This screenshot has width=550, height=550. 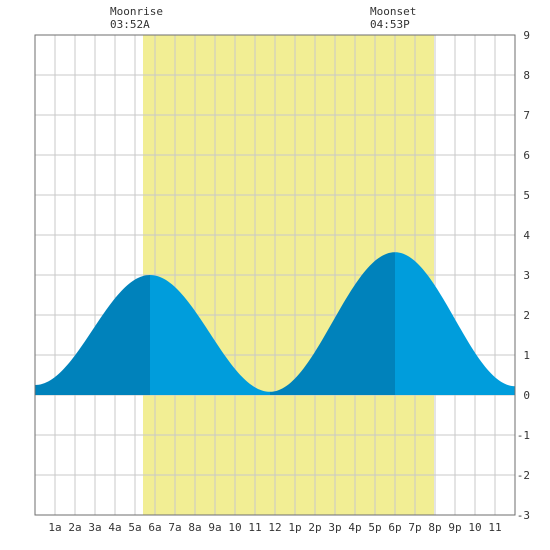 I want to click on x-tick-label: 6p, so click(x=394, y=527).